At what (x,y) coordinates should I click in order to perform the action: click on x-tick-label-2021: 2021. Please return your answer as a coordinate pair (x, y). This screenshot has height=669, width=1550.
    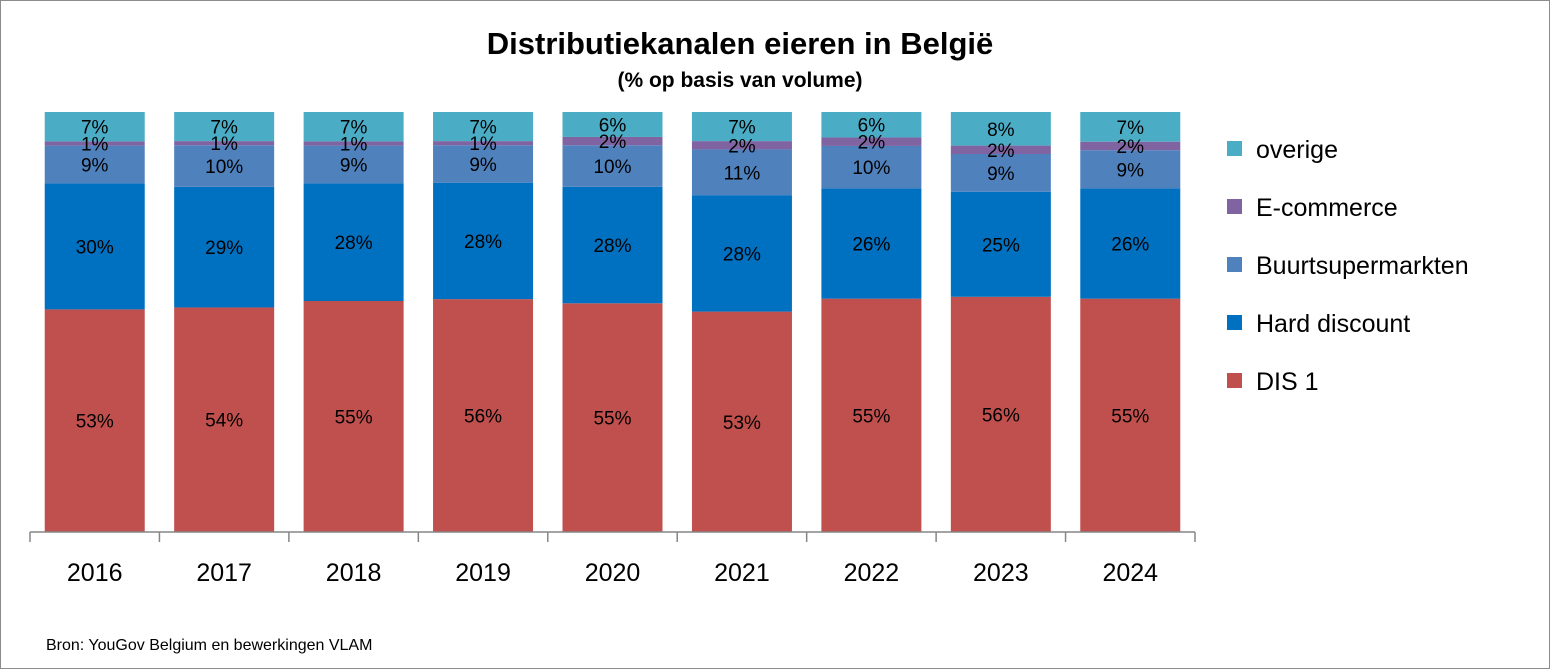
    Looking at the image, I should click on (742, 573).